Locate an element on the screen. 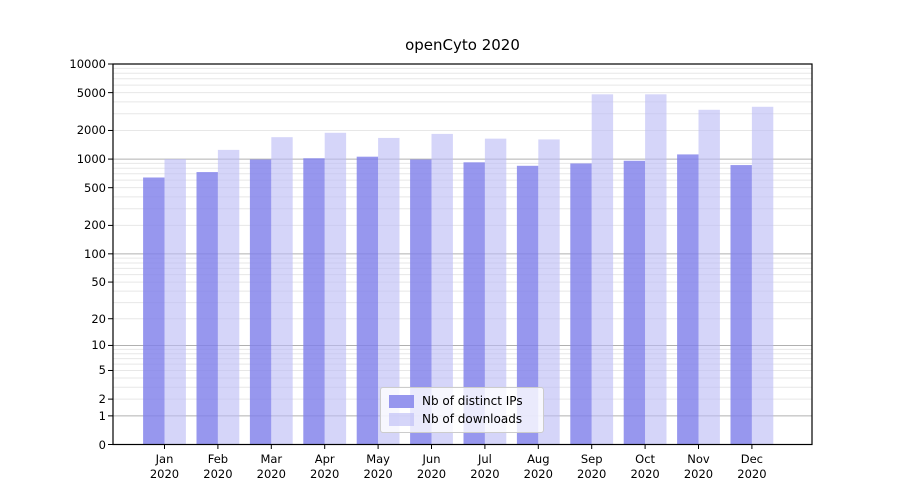 Image resolution: width=900 pixels, height=500 pixels. x-tick-label-month: Sep is located at coordinates (591, 459).